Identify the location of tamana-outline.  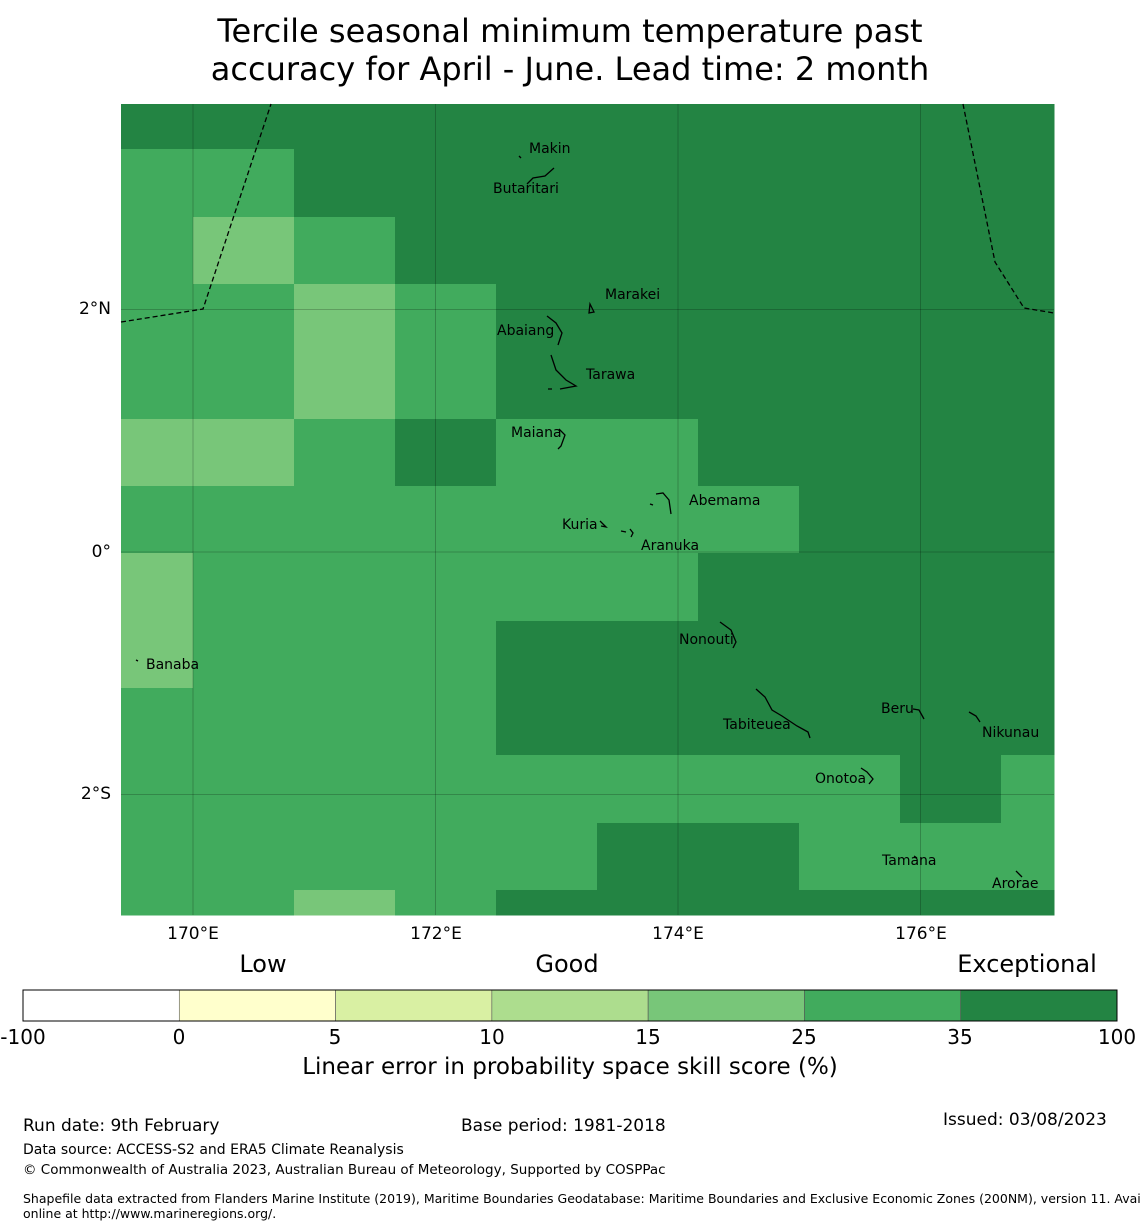
(915, 857).